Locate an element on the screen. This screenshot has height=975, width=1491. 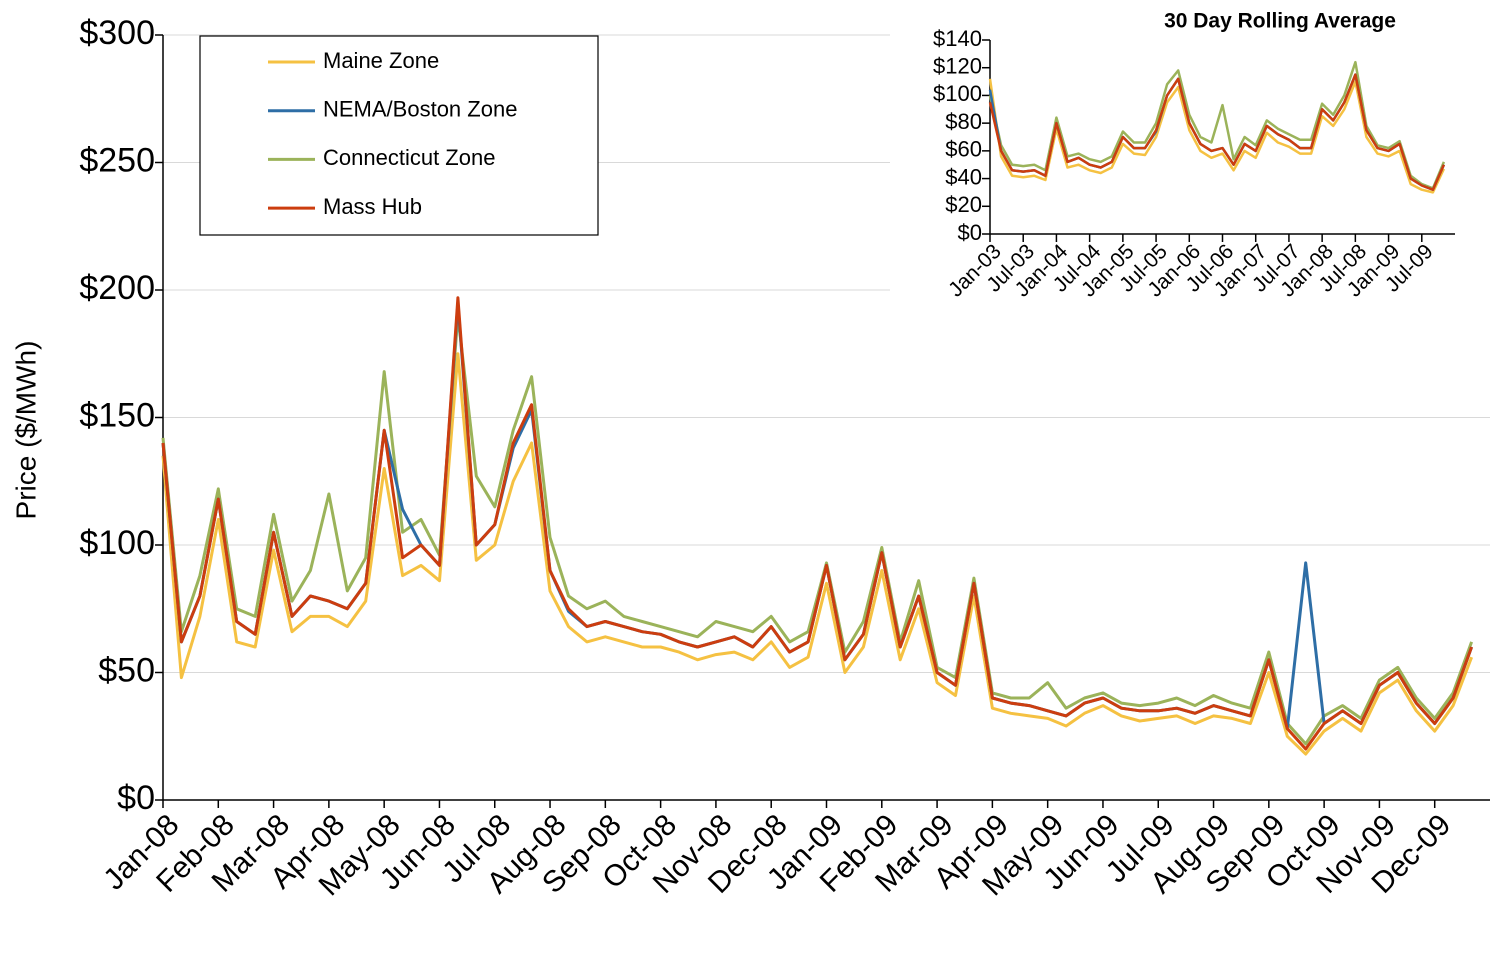
y-tick-label: $300 is located at coordinates (117, 33).